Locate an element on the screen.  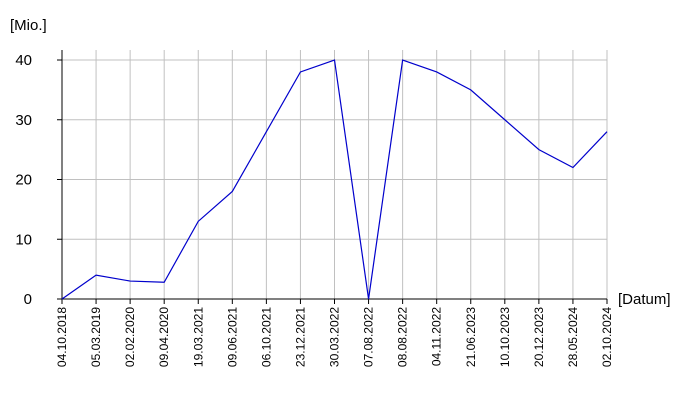
x-tick-label: 10.10.2023 is located at coordinates (505, 337).